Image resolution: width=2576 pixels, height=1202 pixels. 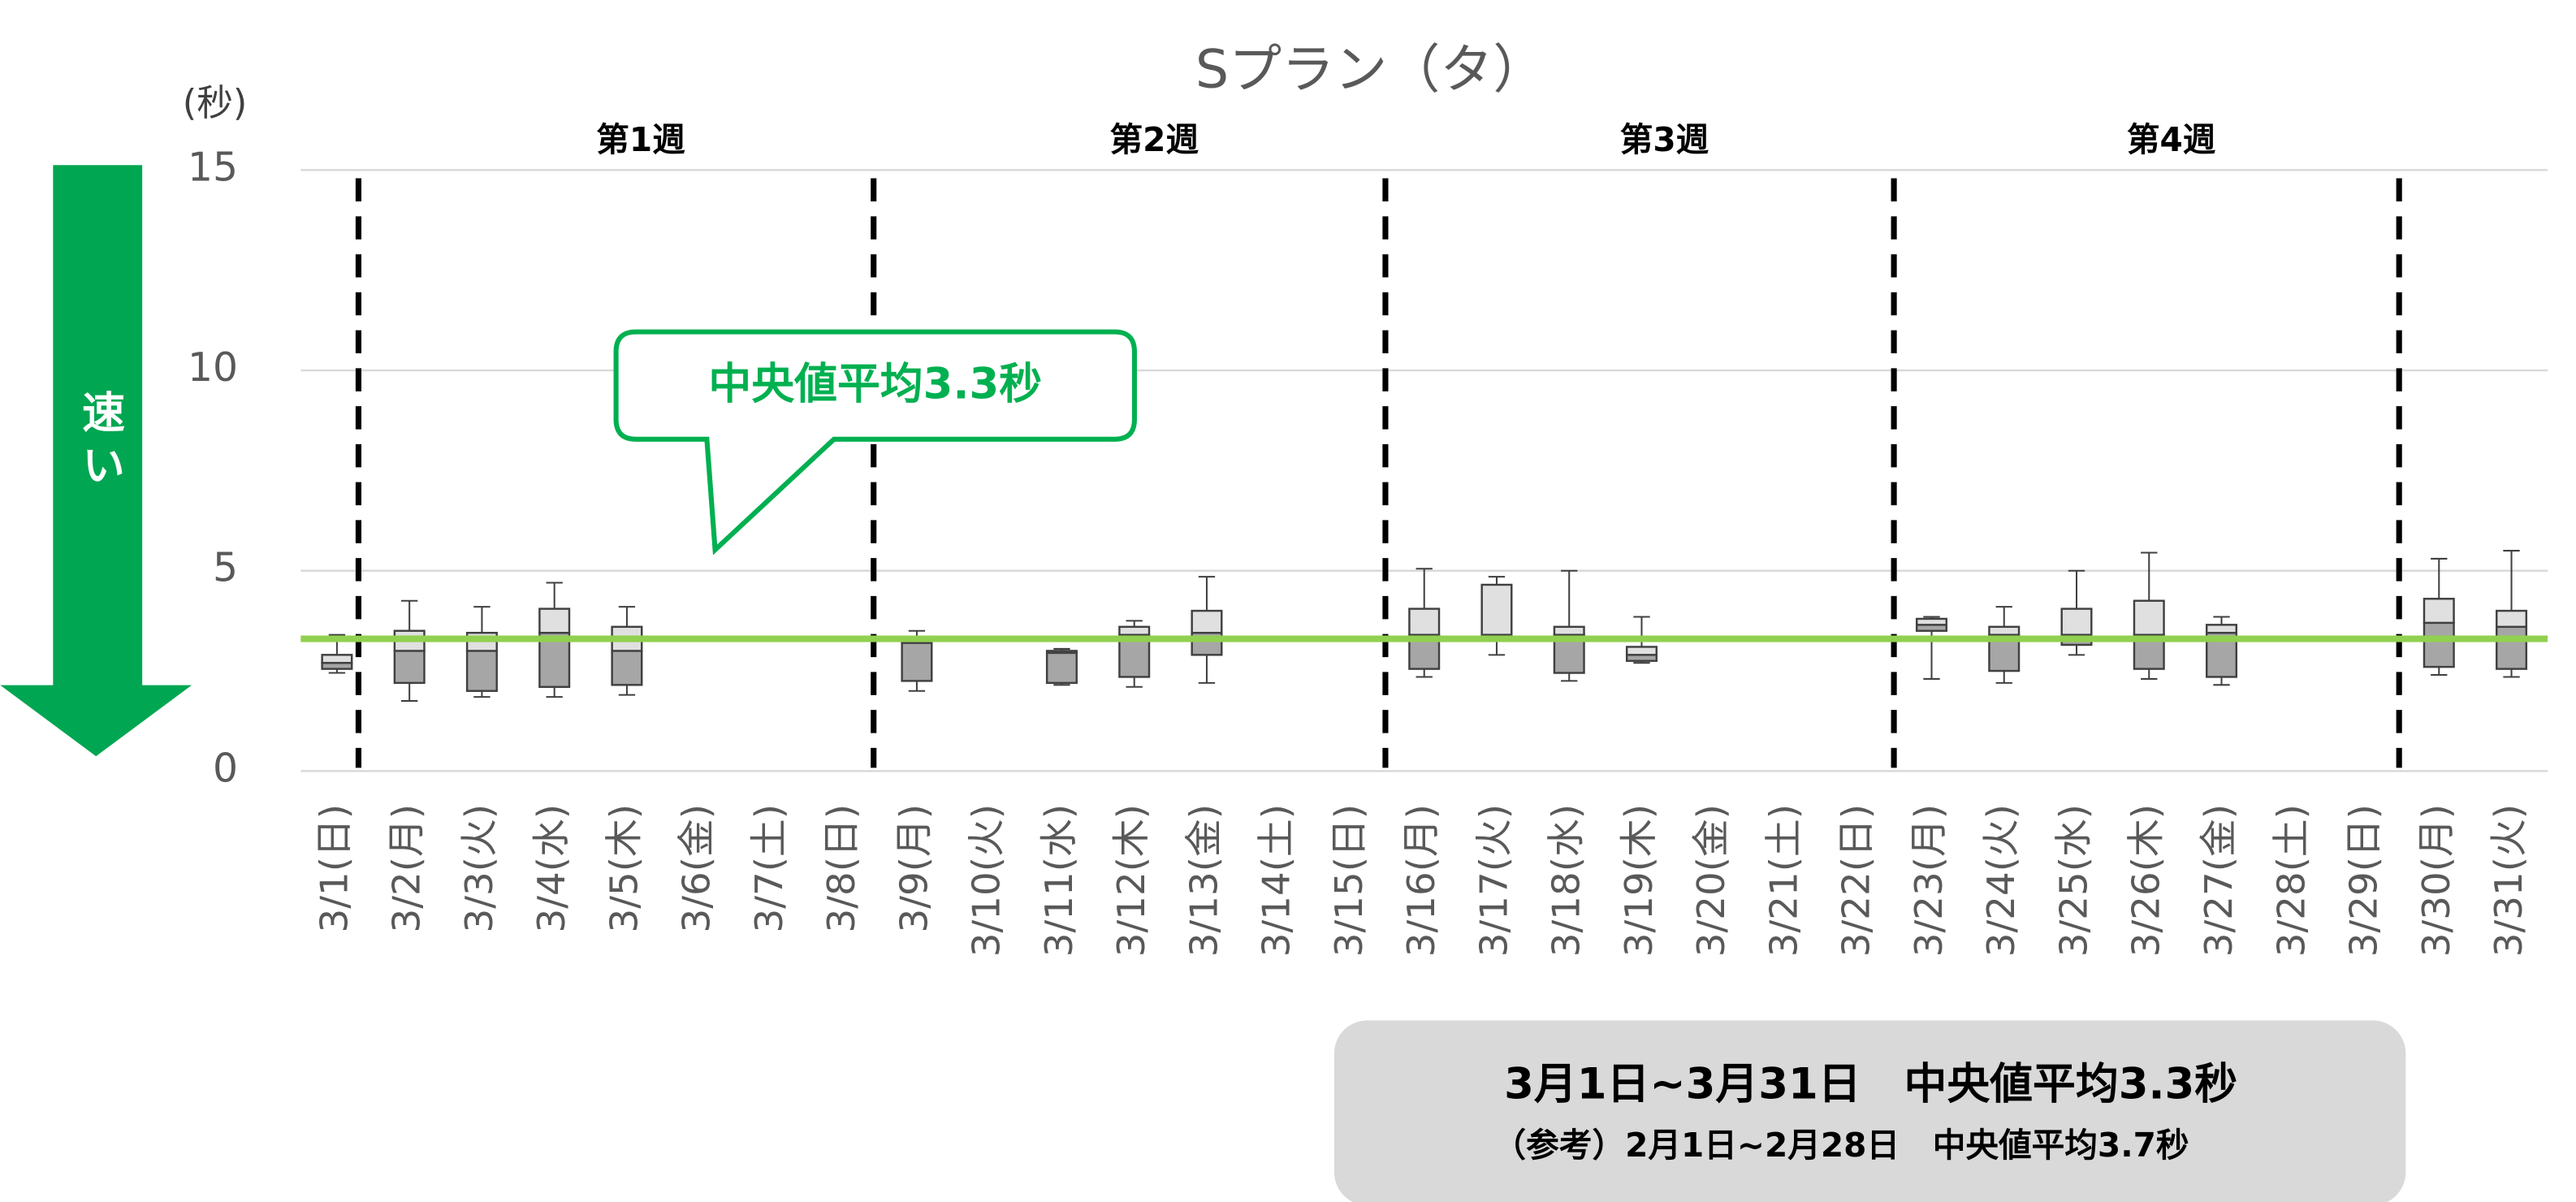 I want to click on x-tick-label: 3/12(木), so click(x=1132, y=881).